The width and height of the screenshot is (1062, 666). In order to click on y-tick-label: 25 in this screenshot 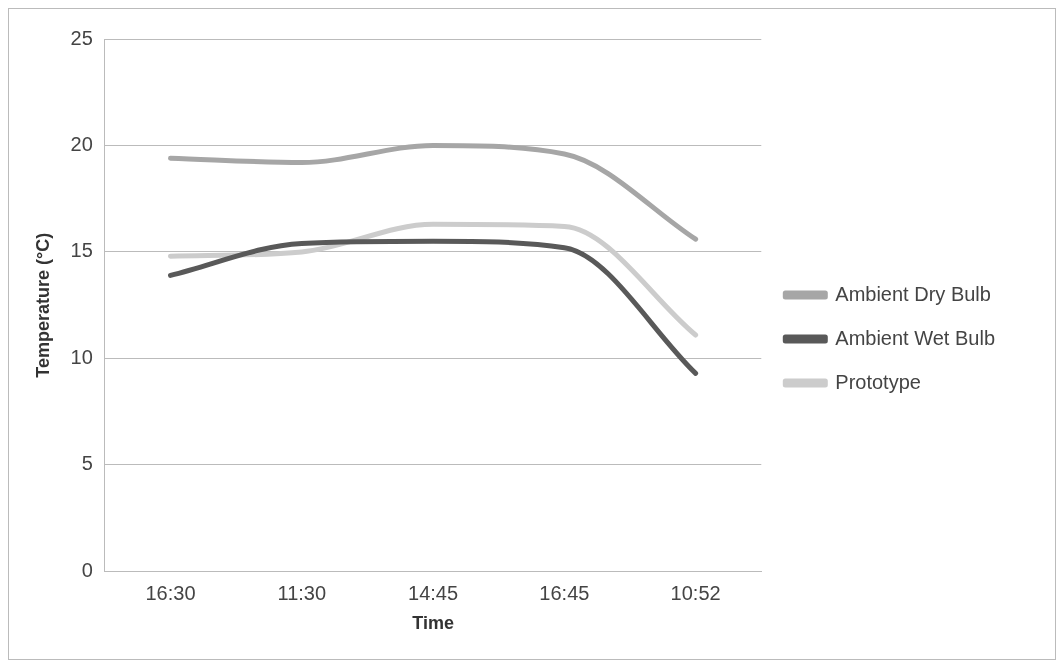, I will do `click(81, 37)`.